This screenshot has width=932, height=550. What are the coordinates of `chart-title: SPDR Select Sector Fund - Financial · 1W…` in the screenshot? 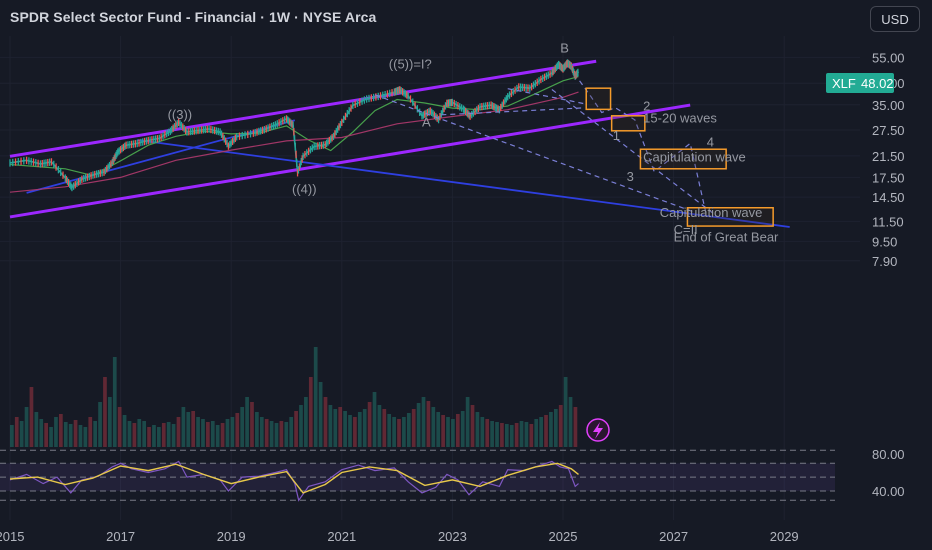 It's located at (193, 17).